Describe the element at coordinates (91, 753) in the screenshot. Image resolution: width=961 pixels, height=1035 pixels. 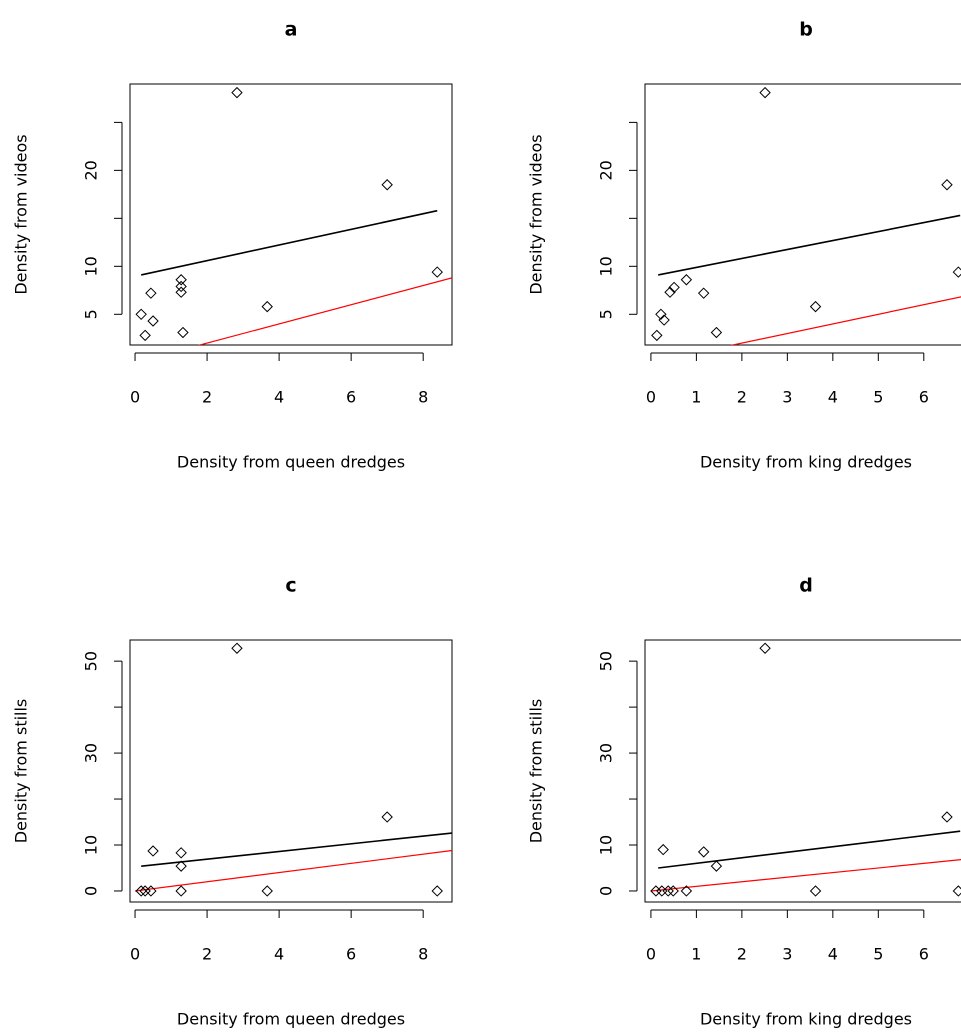
I see `y-tick-label: 30` at that location.